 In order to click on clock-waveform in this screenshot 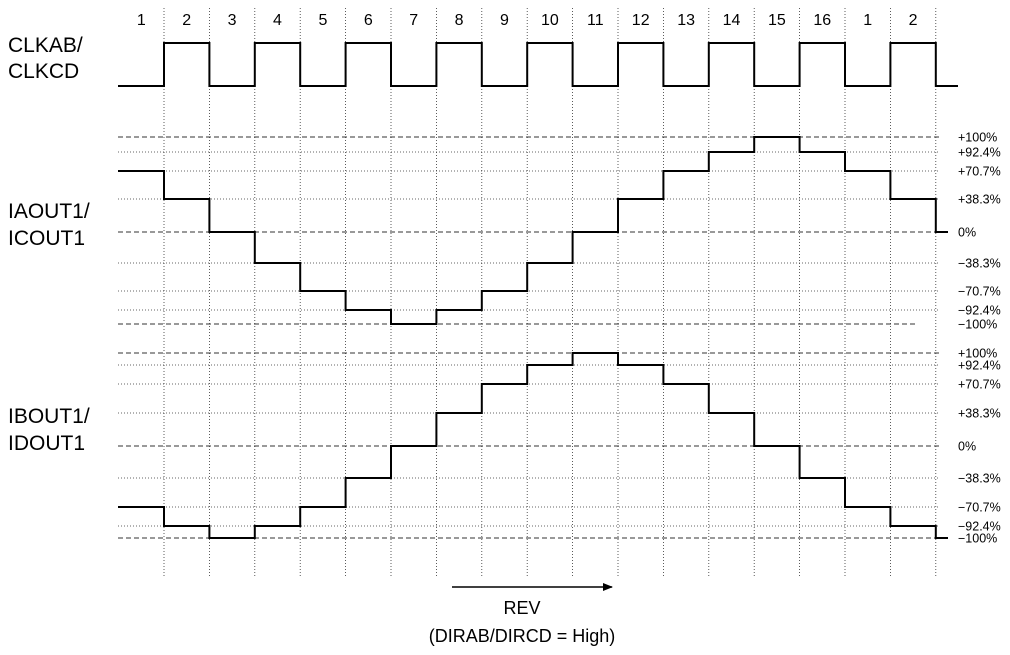, I will do `click(538, 64)`.